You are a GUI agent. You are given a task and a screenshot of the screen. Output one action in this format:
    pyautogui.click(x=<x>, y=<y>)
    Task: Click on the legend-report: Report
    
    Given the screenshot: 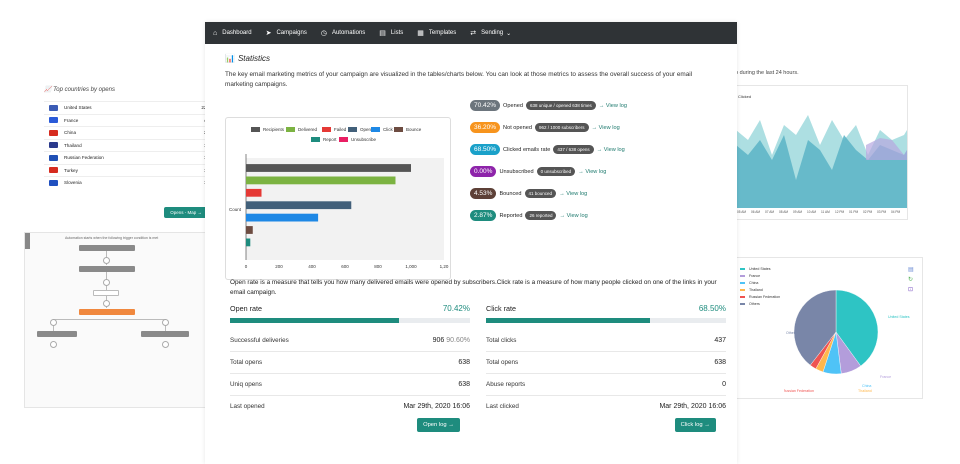 What is the action you would take?
    pyautogui.click(x=324, y=139)
    